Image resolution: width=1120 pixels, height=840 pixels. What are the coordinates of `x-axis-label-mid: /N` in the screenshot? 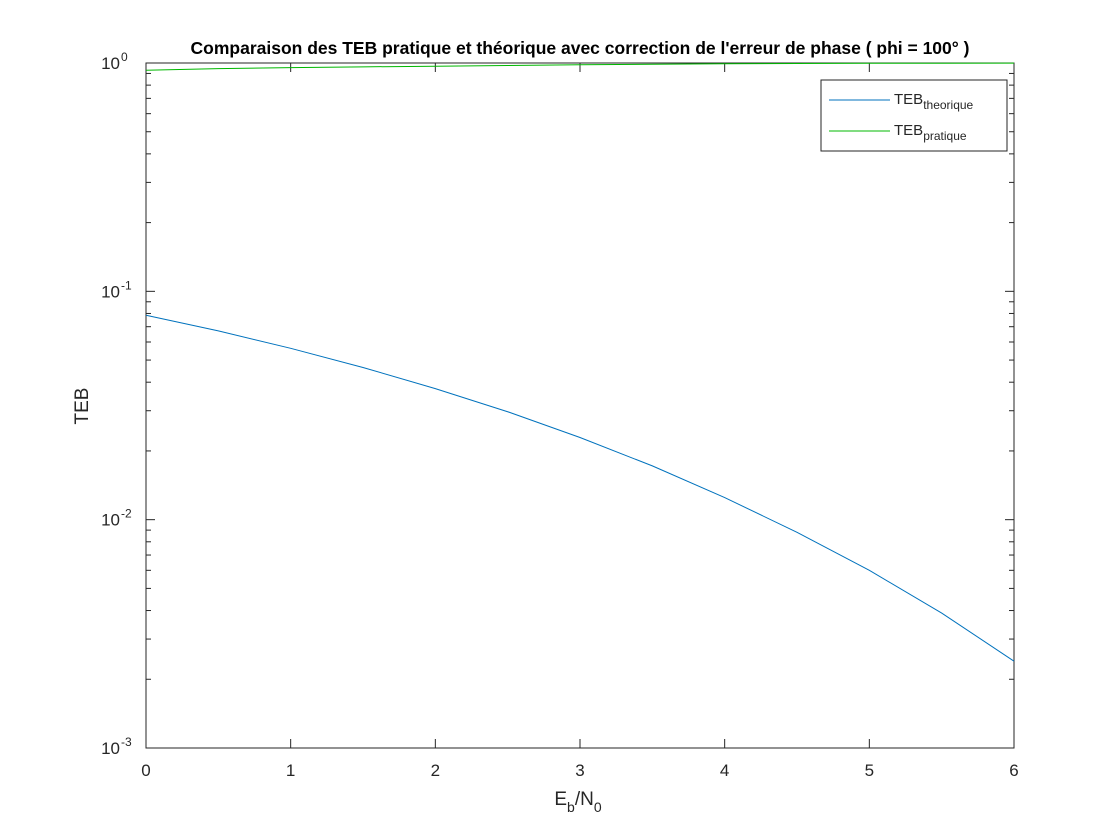 It's located at (584, 799).